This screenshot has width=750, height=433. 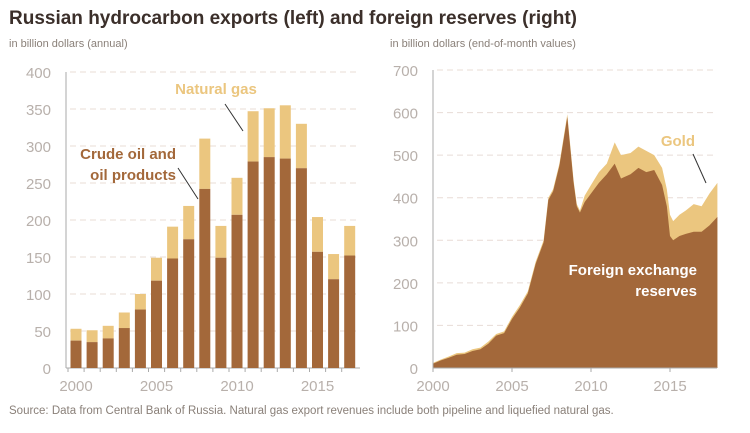 I want to click on annotation-fx-2: reserves, so click(x=666, y=291).